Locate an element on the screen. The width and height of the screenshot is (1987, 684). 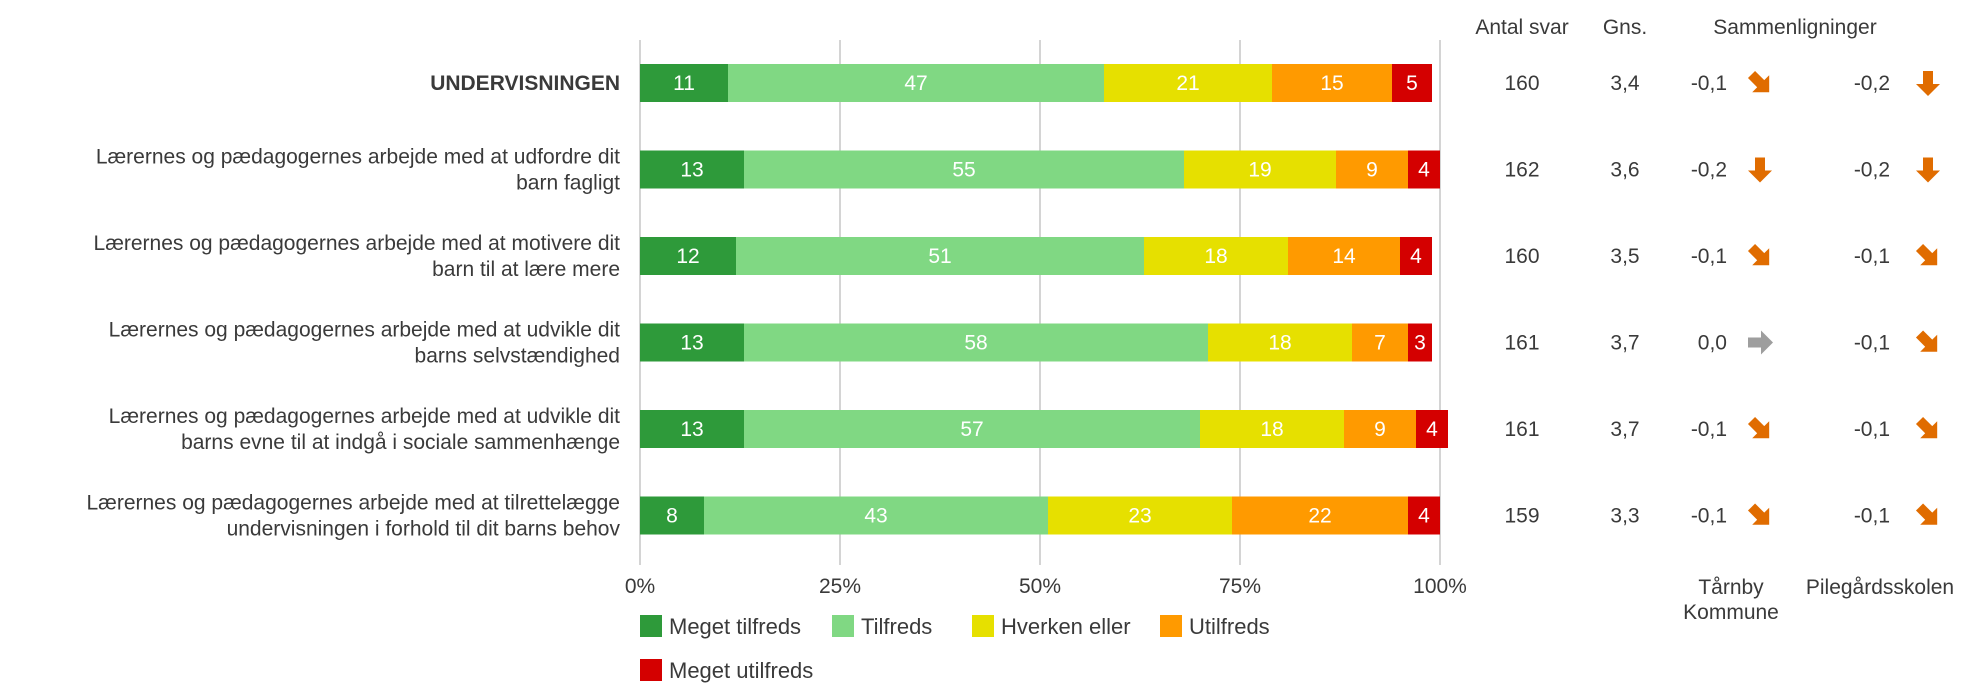
x-tick-label: 25% is located at coordinates (840, 586).